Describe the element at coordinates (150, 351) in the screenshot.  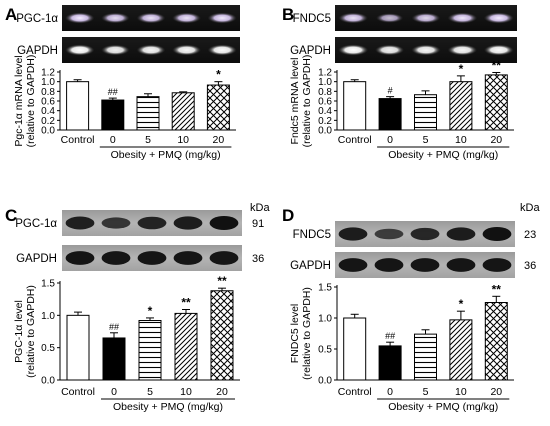
I see `bar-group-5: *5` at that location.